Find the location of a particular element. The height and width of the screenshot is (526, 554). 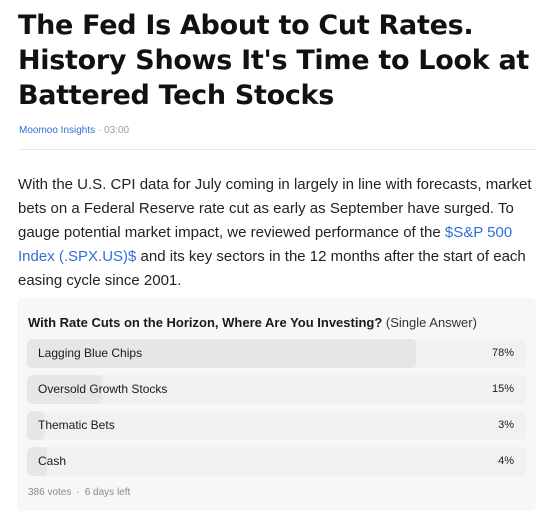

header-divider is located at coordinates (277, 149).